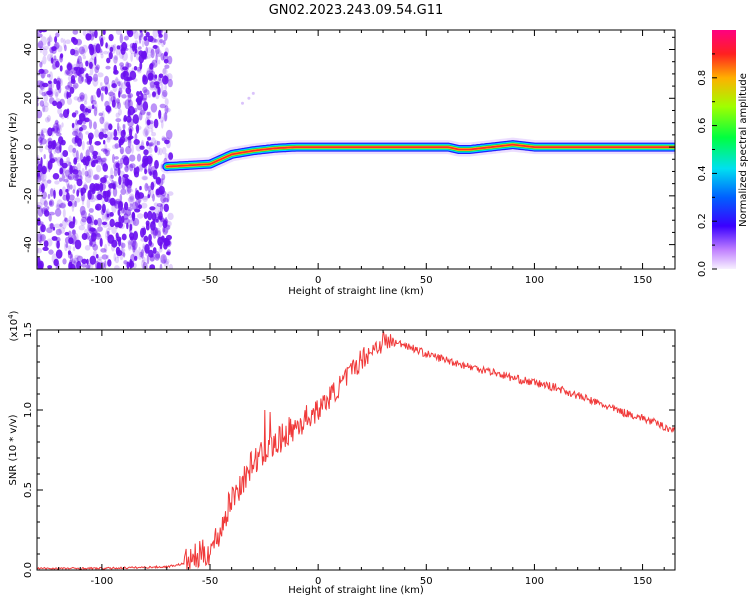 The height and width of the screenshot is (600, 750). What do you see at coordinates (28, 147) in the screenshot?
I see `y-tick-label: 0` at bounding box center [28, 147].